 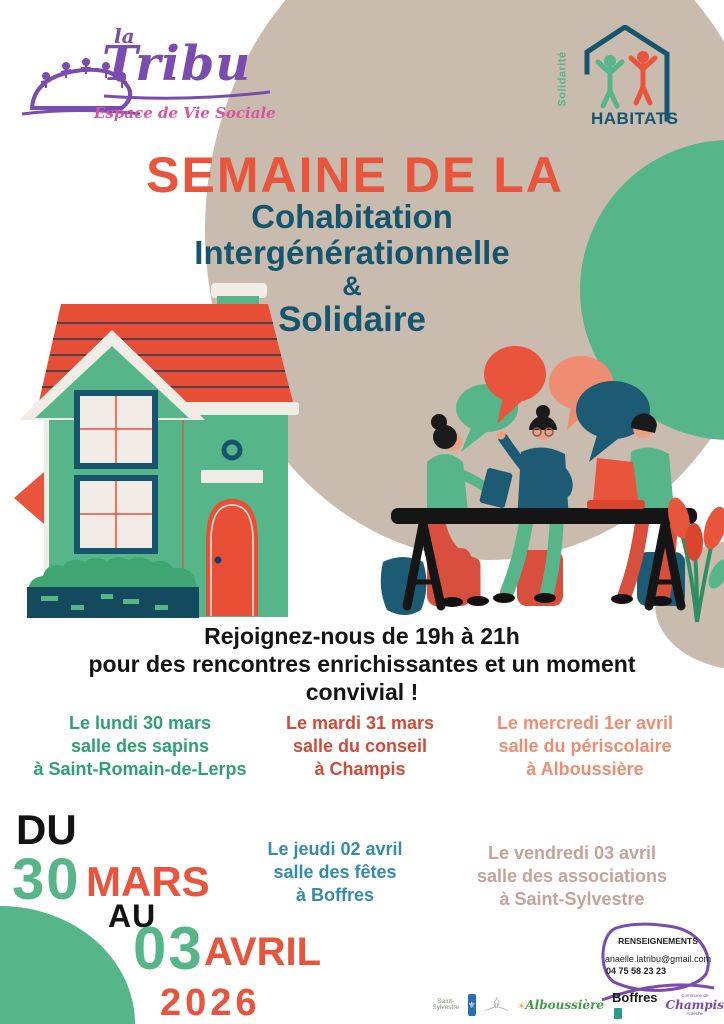 I want to click on habitats-vertical-label: Solidarité, so click(x=562, y=79).